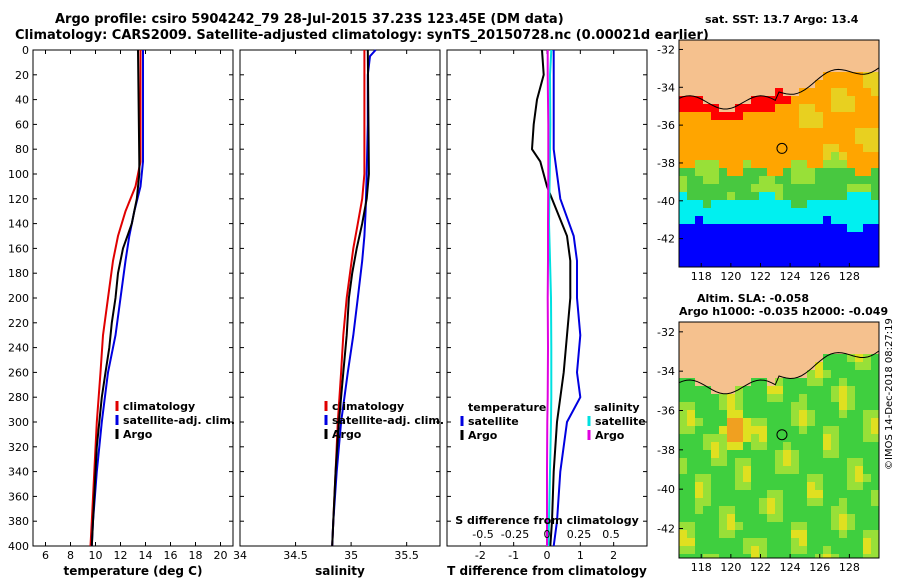 The width and height of the screenshot is (900, 580). What do you see at coordinates (18, 472) in the screenshot?
I see `y-tick-label: 340` at bounding box center [18, 472].